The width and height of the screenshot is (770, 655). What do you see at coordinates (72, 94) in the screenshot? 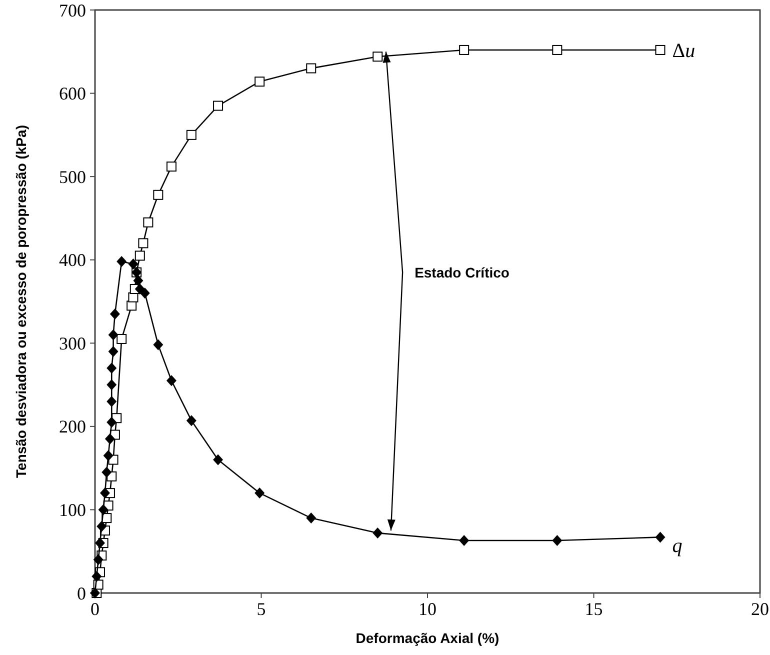
I see `y-tick-label: 600` at bounding box center [72, 94].